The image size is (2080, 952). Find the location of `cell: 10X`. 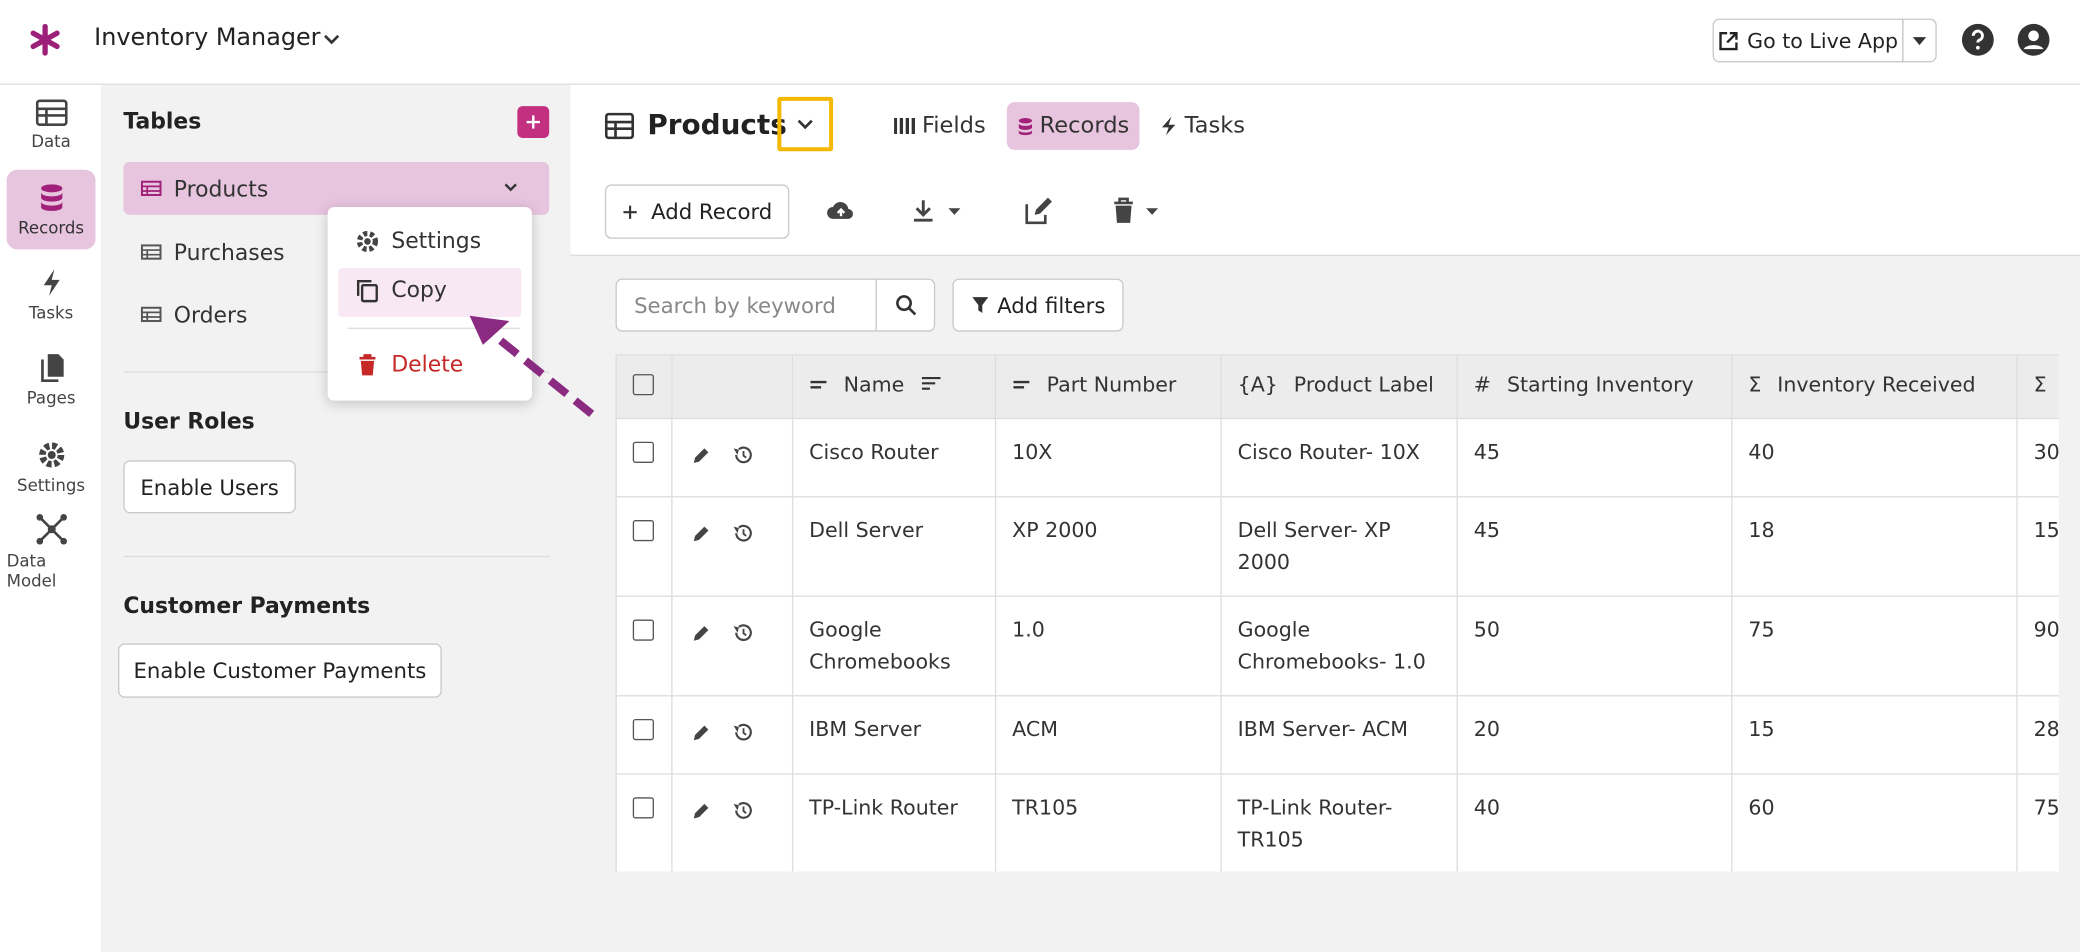

cell: 10X is located at coordinates (1108, 457).